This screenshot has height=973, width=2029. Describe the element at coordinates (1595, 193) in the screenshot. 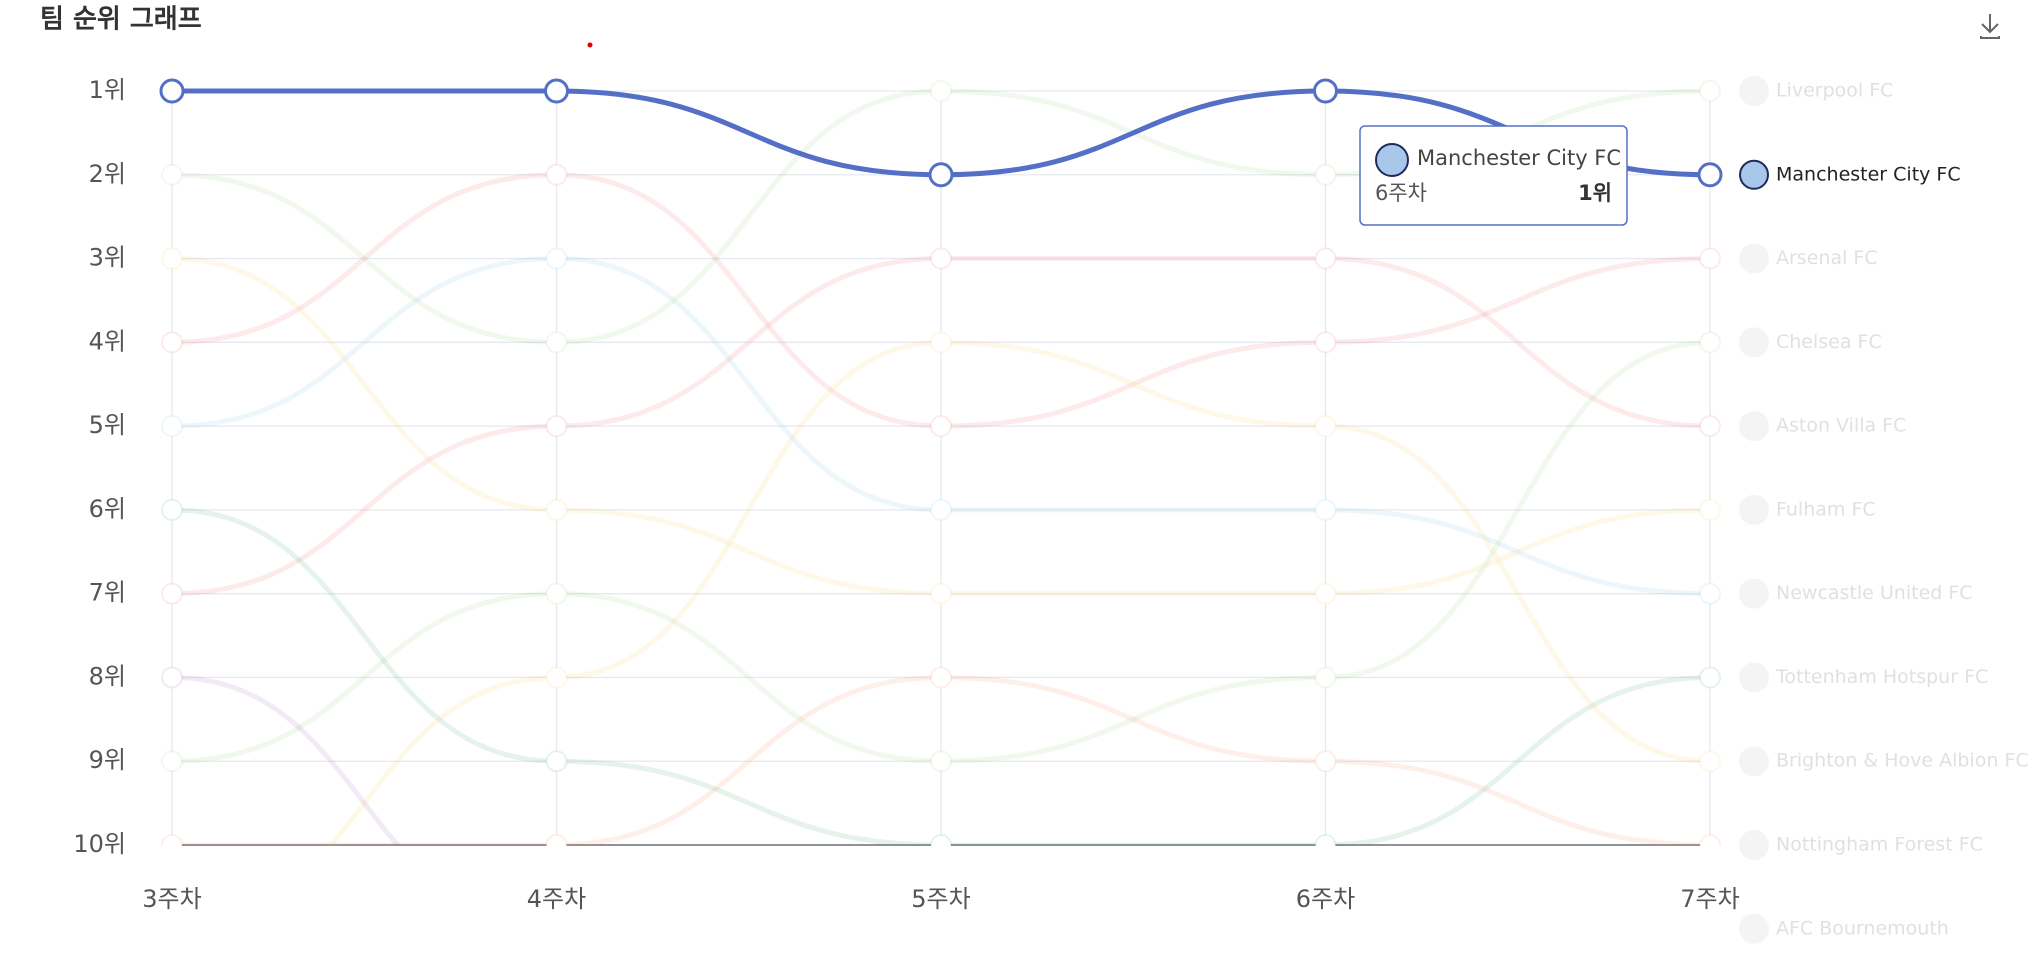

I see `tooltip-value: 1위` at that location.